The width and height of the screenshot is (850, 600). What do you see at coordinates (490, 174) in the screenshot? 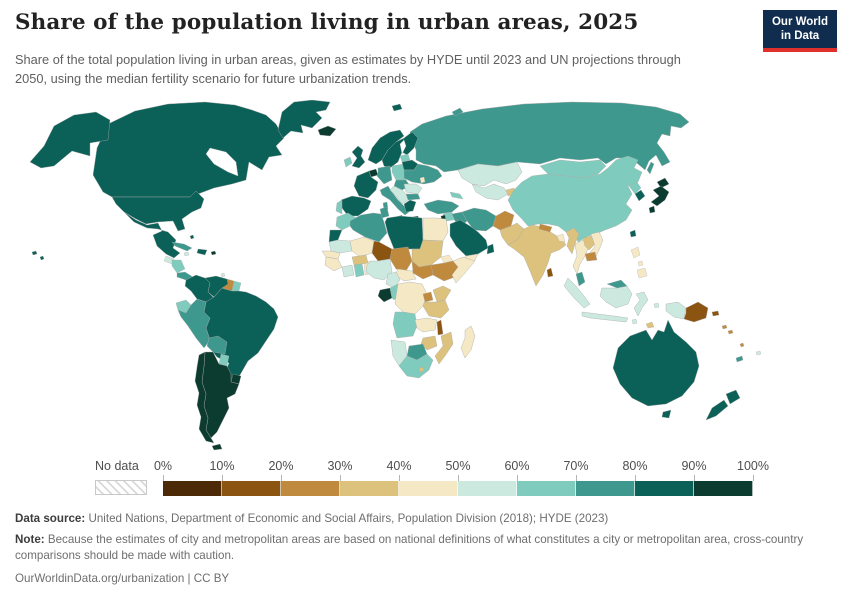
I see `country-kazakhstan` at bounding box center [490, 174].